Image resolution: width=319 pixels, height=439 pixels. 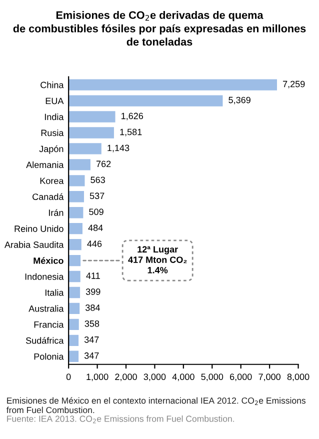 What do you see at coordinates (45, 164) in the screenshot?
I see `y-tick-label: Alemania` at bounding box center [45, 164].